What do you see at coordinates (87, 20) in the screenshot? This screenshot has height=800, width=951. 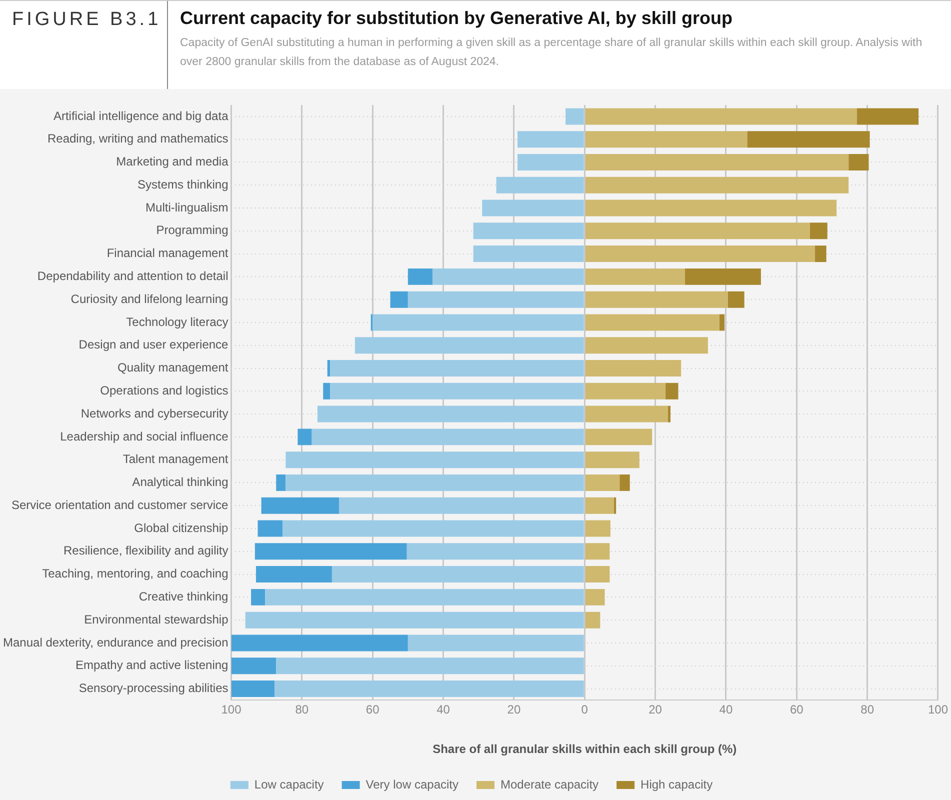 I see `caption: FIGURE B3.1` at bounding box center [87, 20].